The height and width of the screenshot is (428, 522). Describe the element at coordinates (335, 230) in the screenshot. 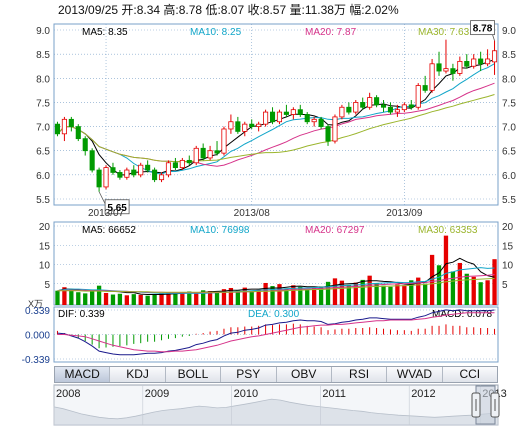

I see `volume-legend-item: MA20: 67297` at that location.